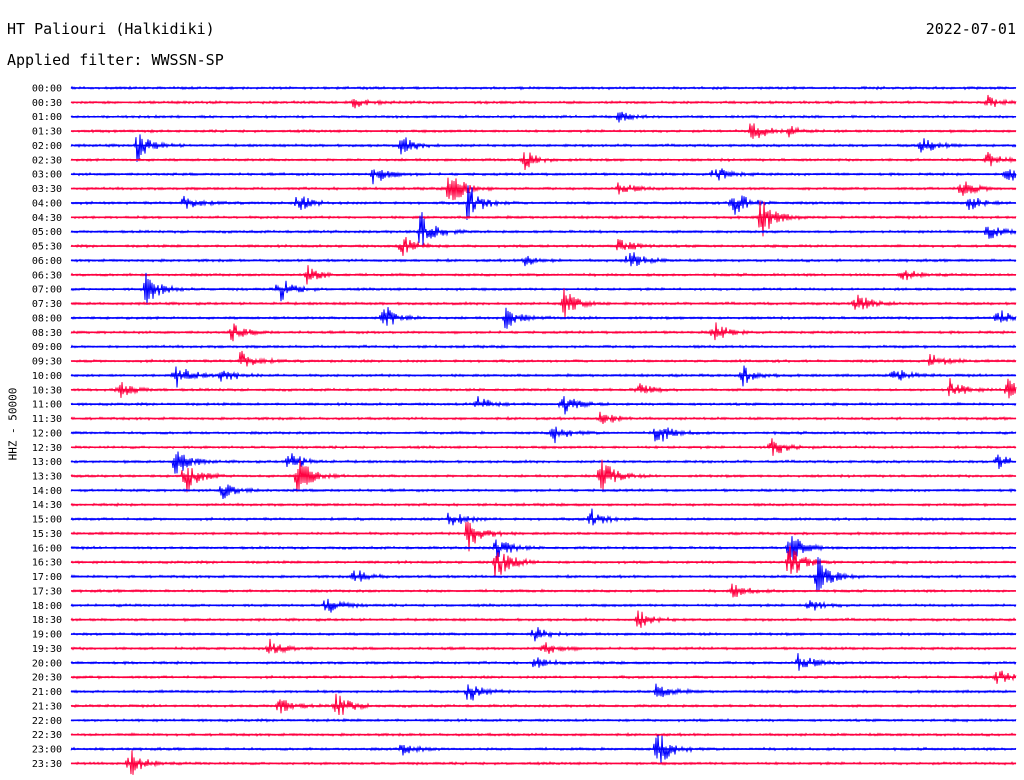  Describe the element at coordinates (47, 577) in the screenshot. I see `time-tick-label: 17:00` at that location.